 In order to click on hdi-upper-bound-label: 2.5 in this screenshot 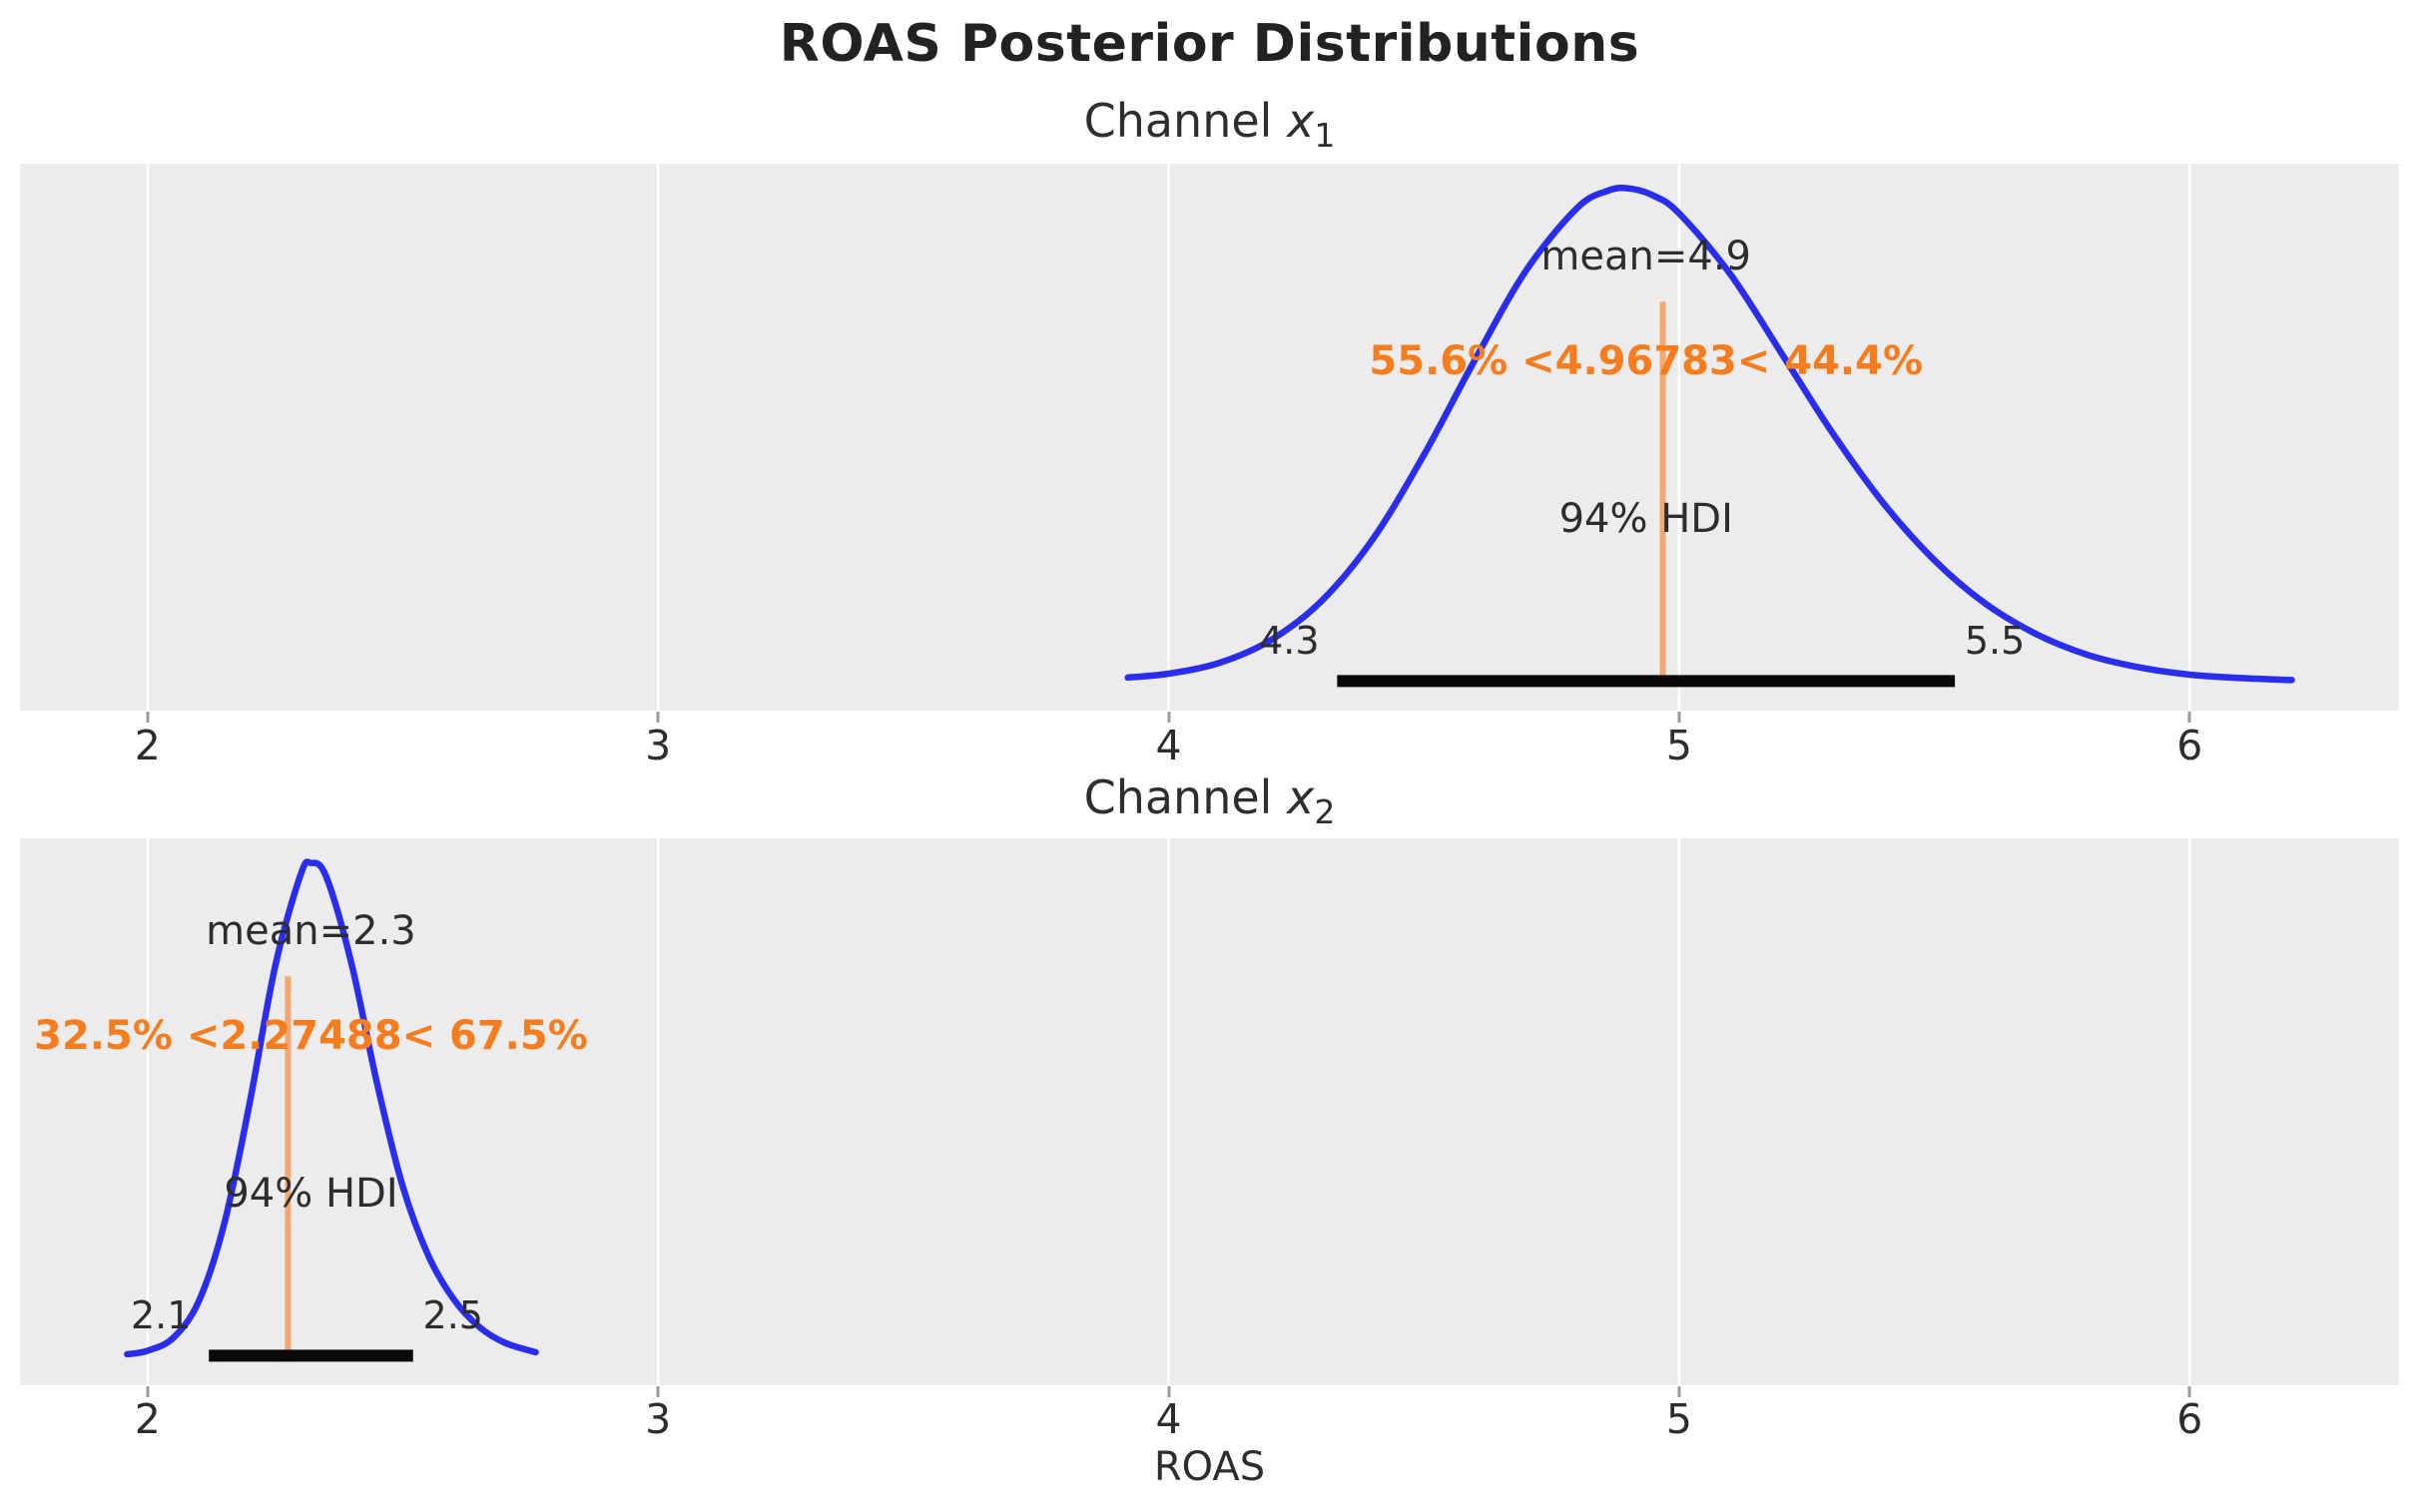, I will do `click(452, 1314)`.